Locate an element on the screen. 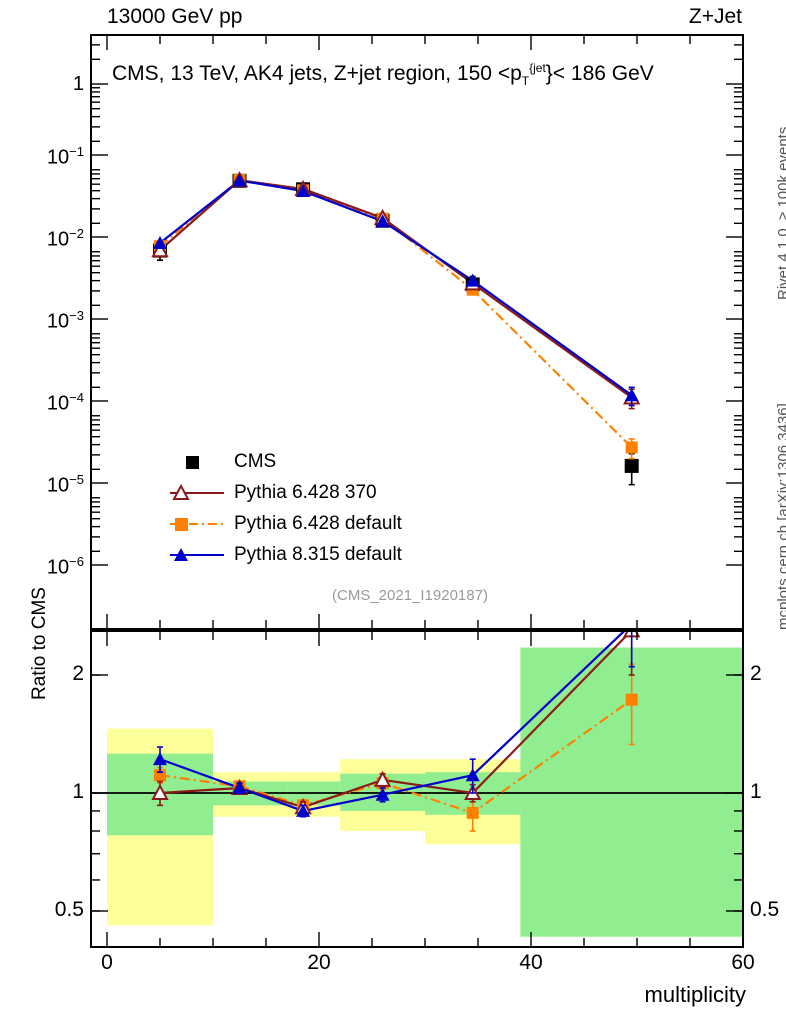 Image resolution: width=786 pixels, height=1024 pixels. x-axis-title: multiplicity is located at coordinates (695, 994).